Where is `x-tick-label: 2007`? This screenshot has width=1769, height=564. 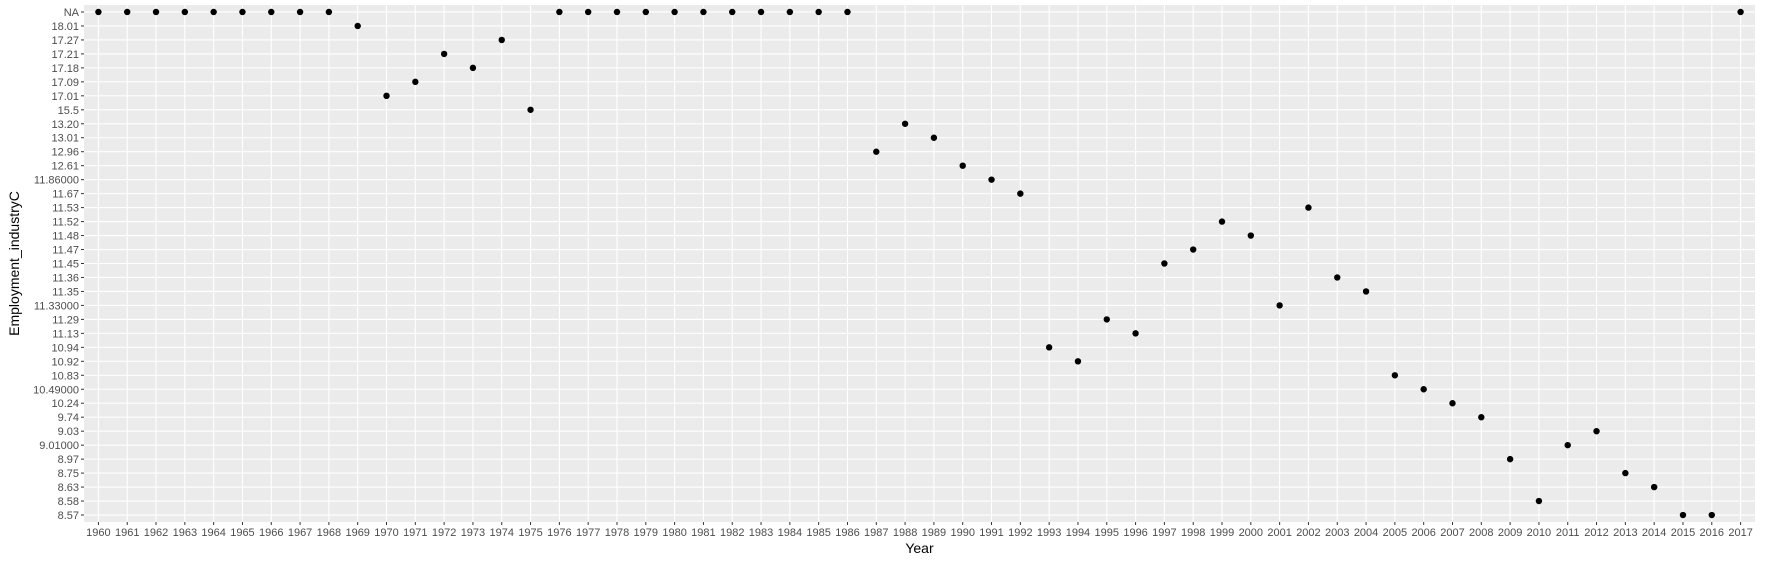 x-tick-label: 2007 is located at coordinates (1452, 533).